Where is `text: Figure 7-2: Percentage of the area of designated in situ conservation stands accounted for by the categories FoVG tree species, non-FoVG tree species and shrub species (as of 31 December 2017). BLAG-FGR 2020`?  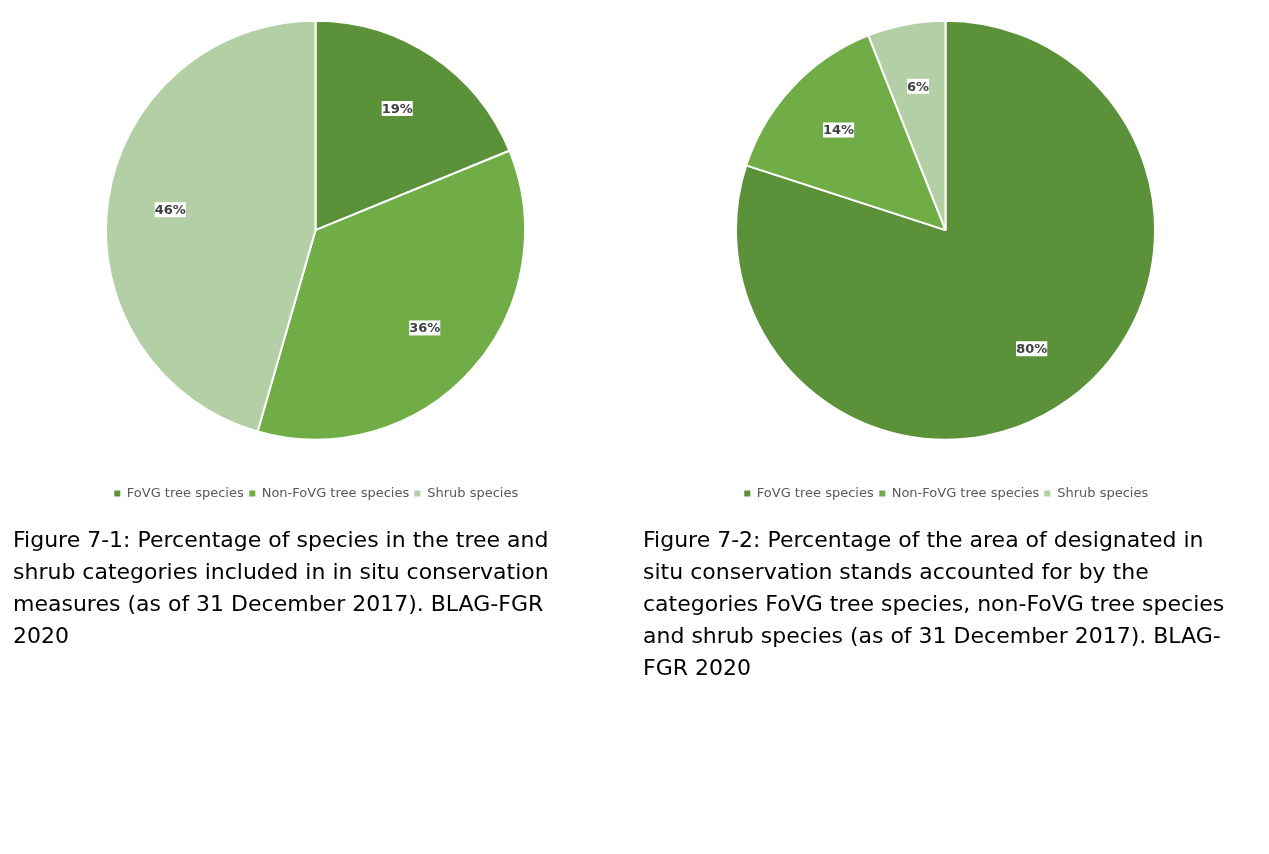
text: Figure 7-2: Percentage of the area of designated in situ conservation stands accounted for by the categories FoVG tree species, non-FoVG tree species and shrub species (as of 31 December 2017). BLAG-FGR 2020 is located at coordinates (934, 604).